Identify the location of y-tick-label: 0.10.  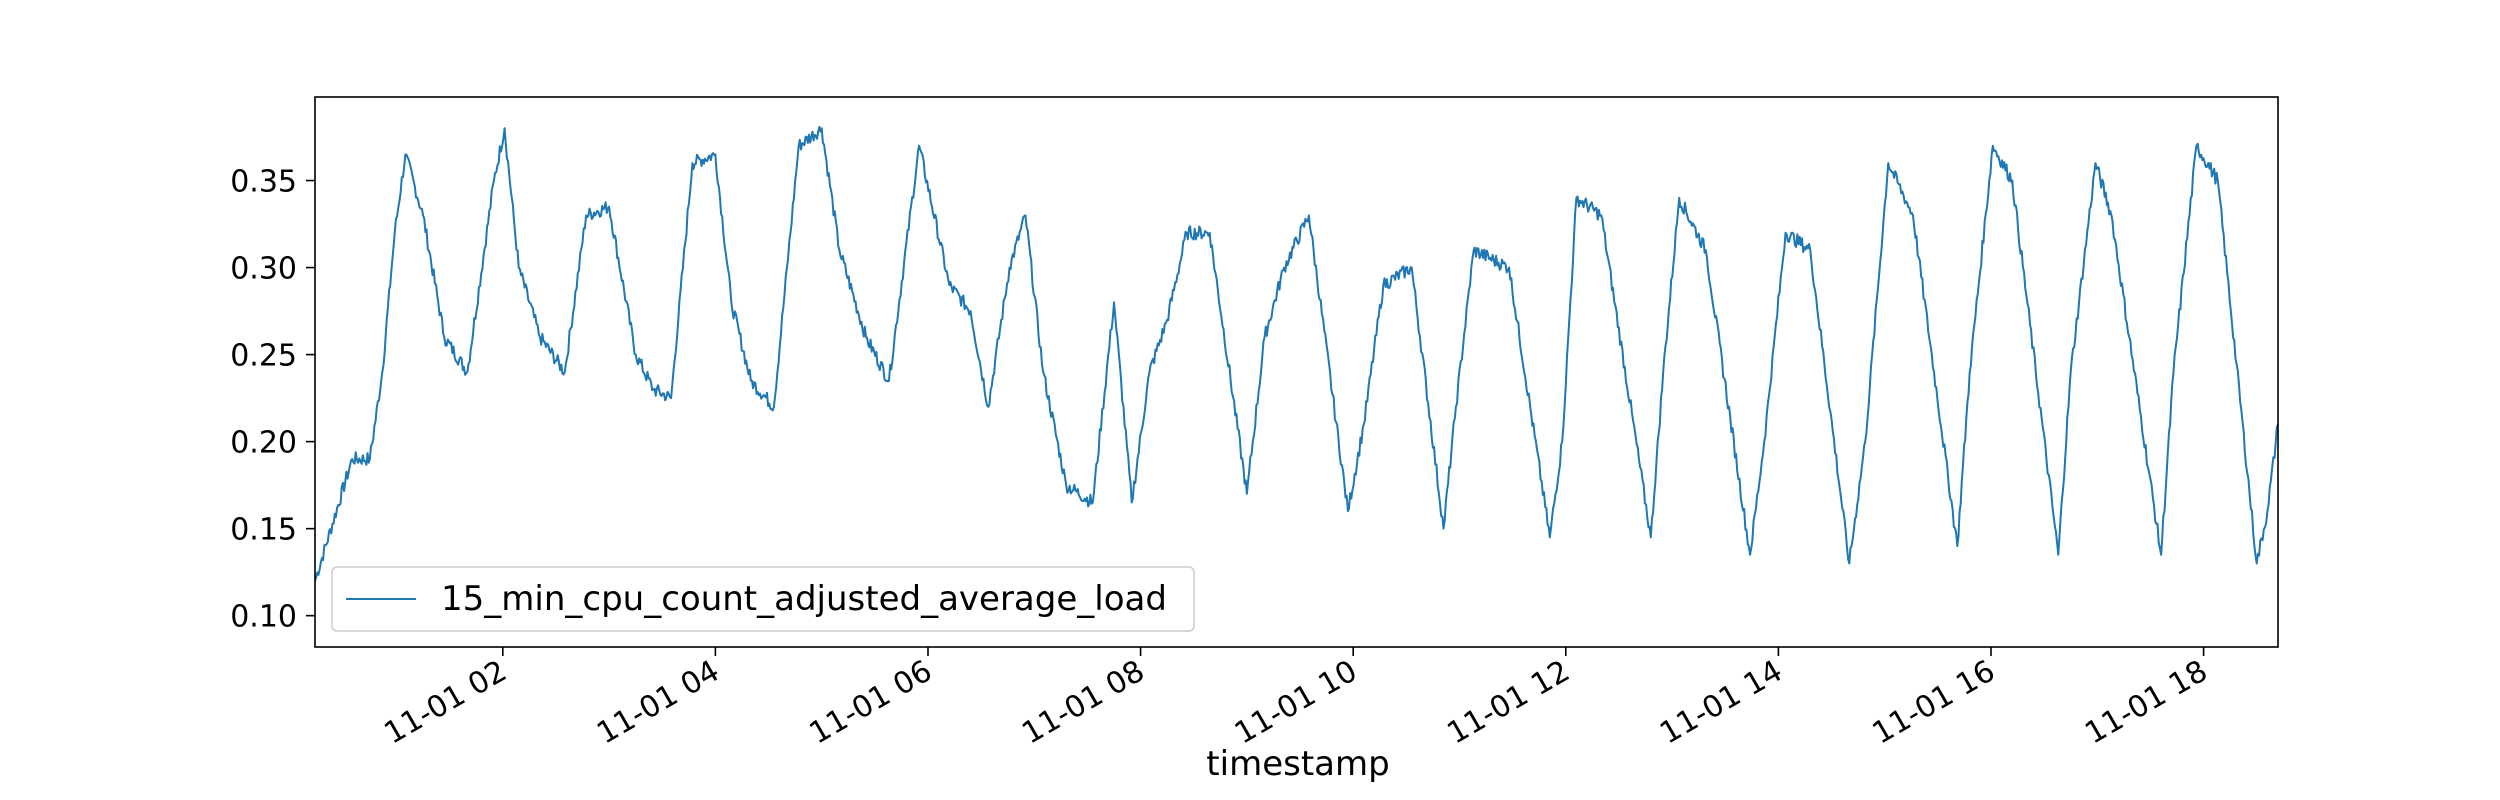
(263, 617).